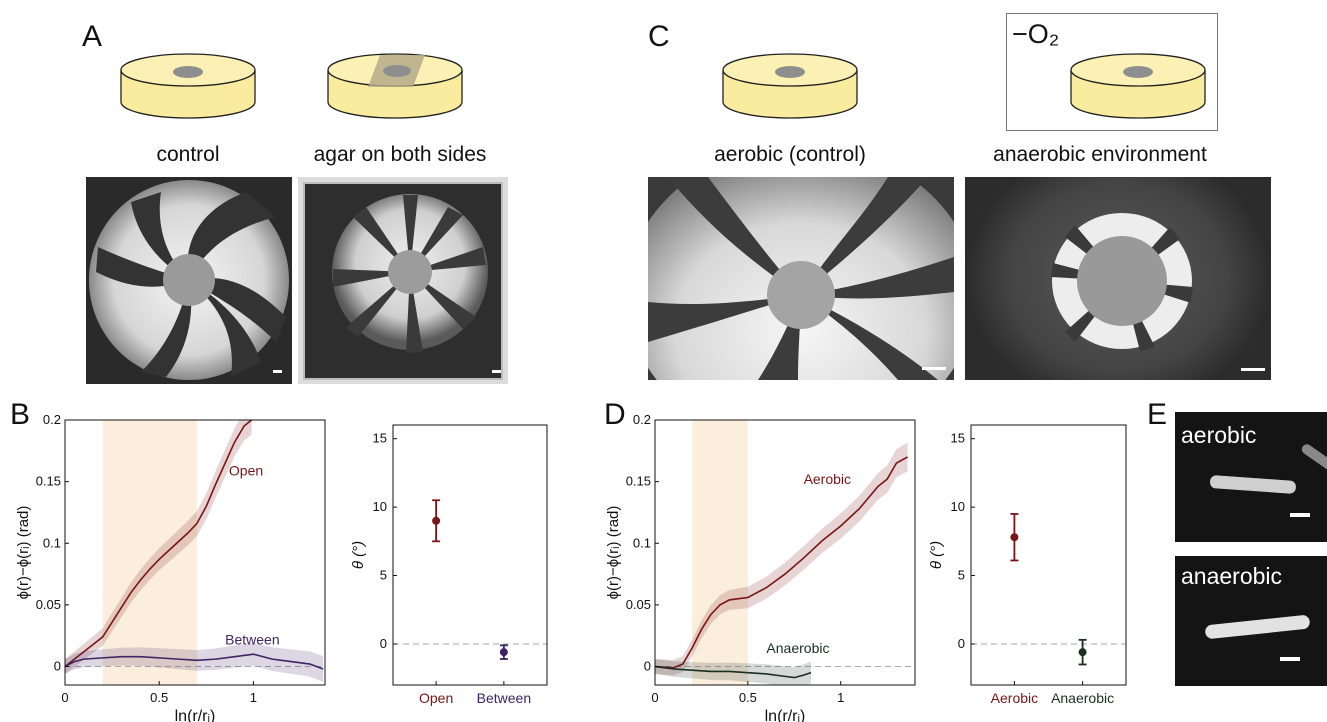 The height and width of the screenshot is (722, 1327). I want to click on series-confidence-band-between, so click(194, 662).